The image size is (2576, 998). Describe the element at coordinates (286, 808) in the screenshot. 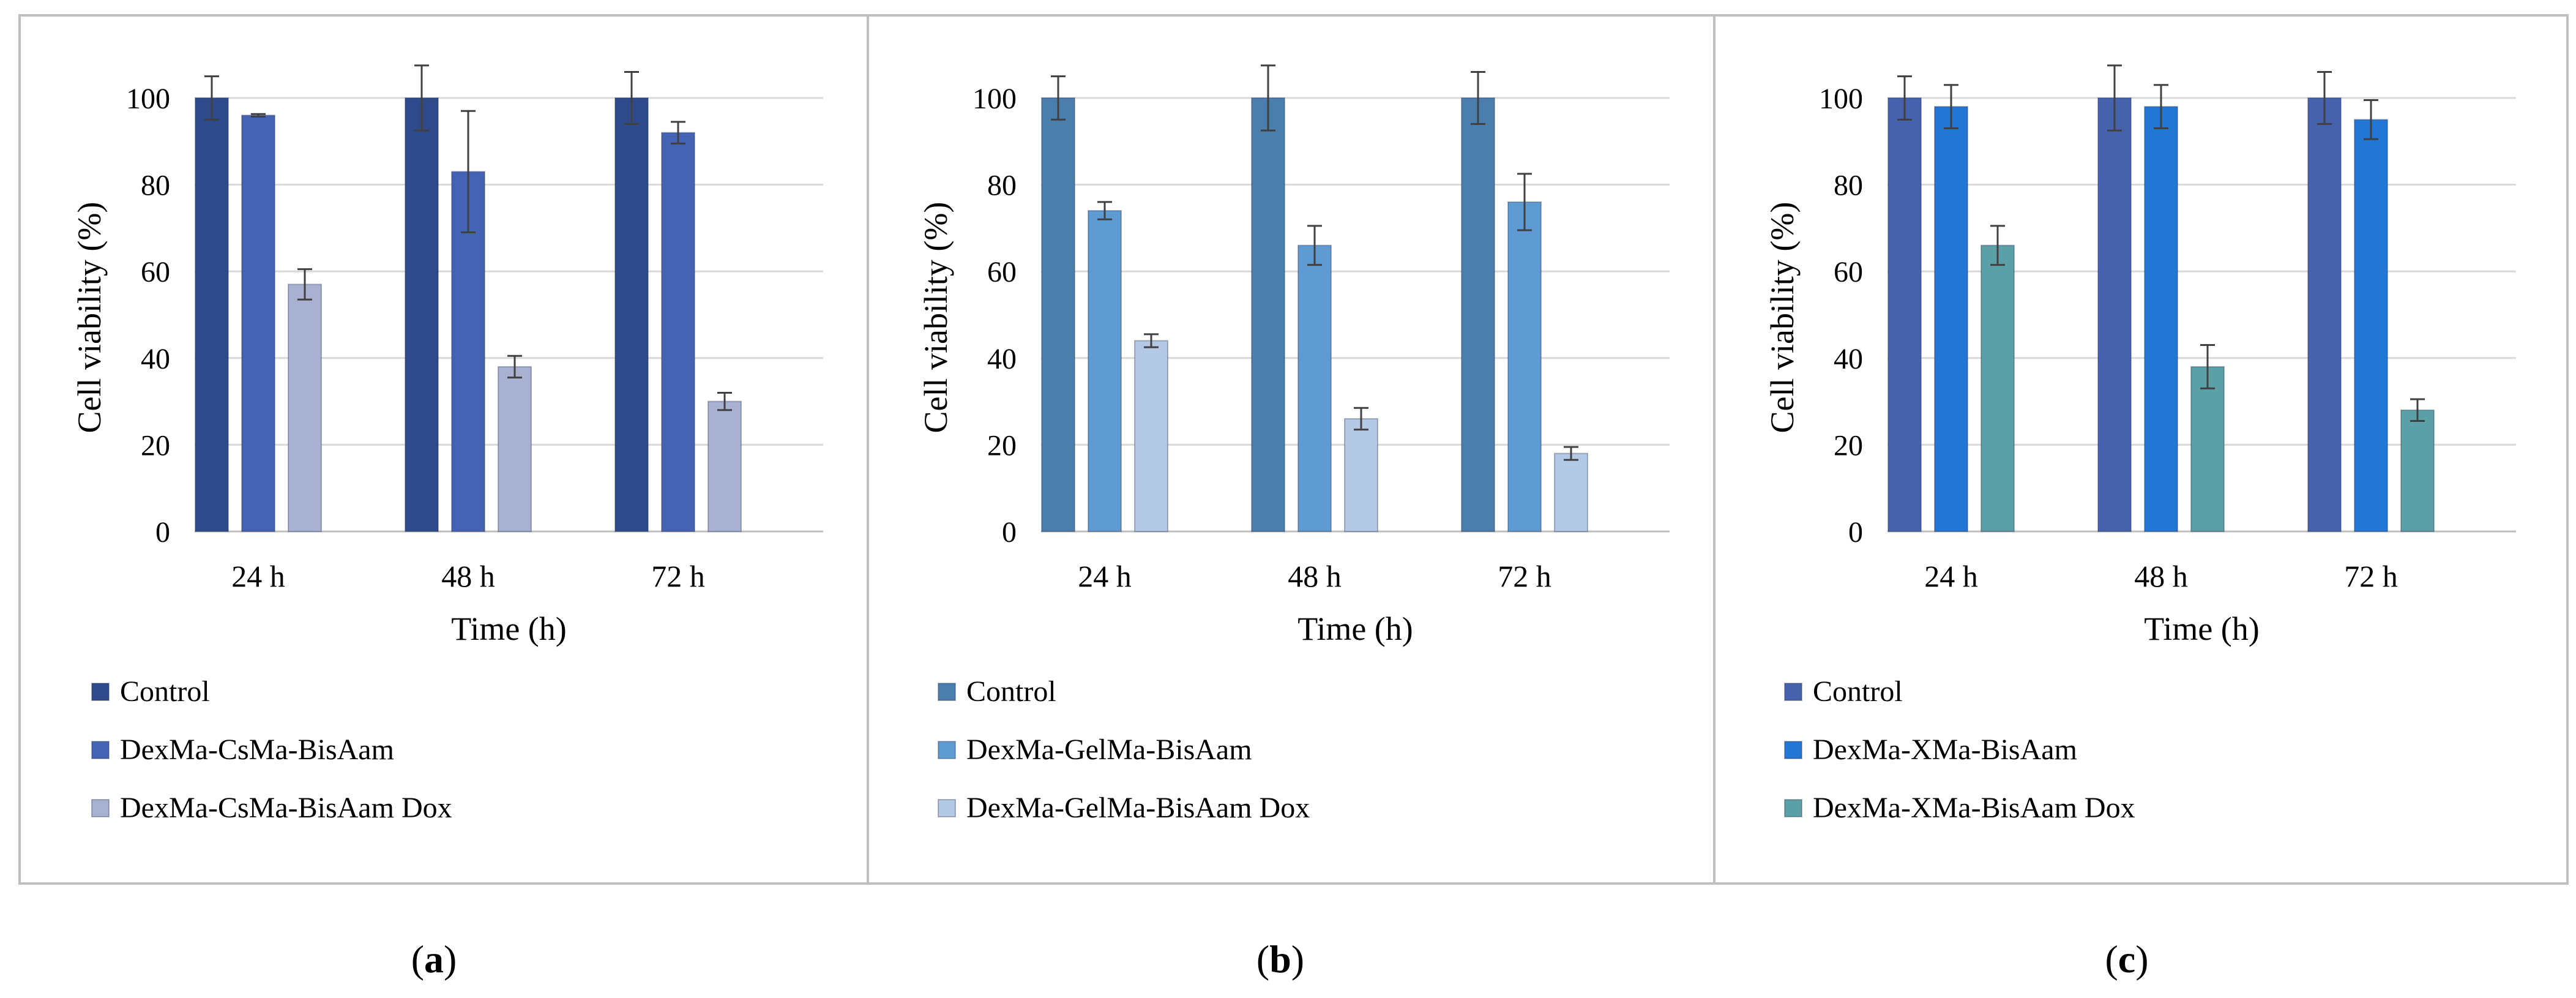

I see `legend-label: DexMa-CsMa-BisAam Dox` at that location.